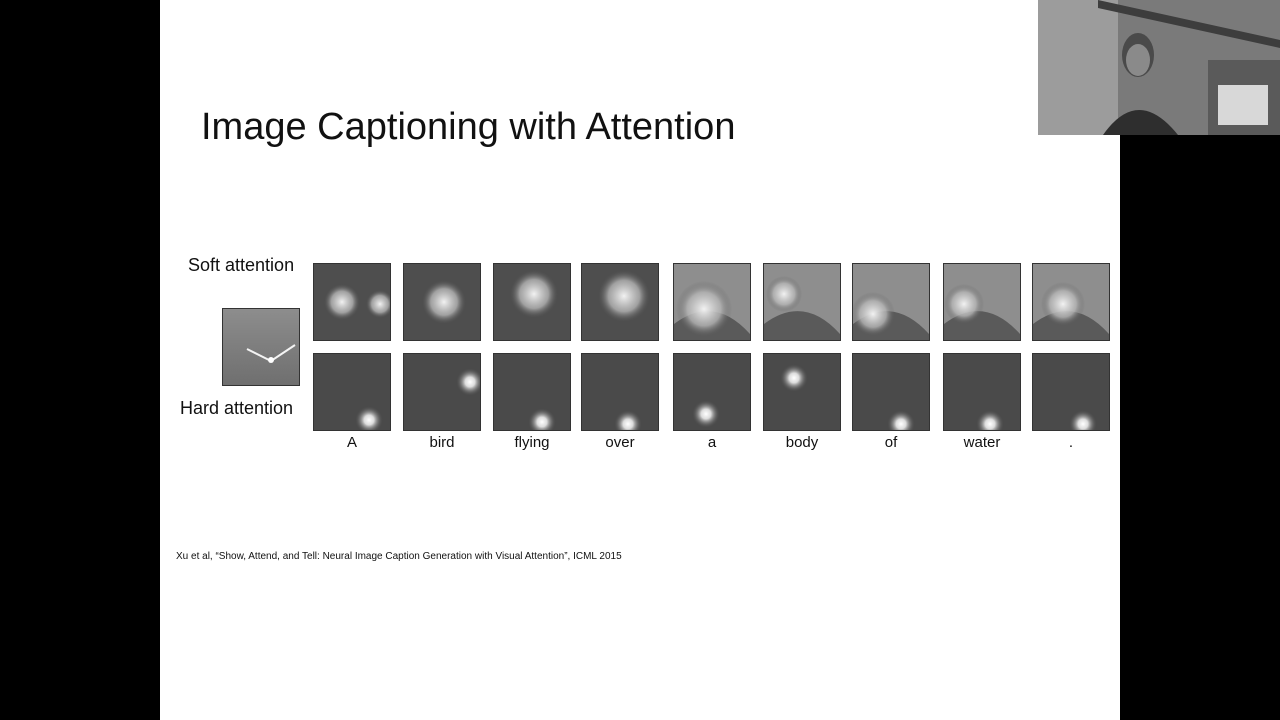 This screenshot has height=720, width=1280. I want to click on source-image, so click(261, 347).